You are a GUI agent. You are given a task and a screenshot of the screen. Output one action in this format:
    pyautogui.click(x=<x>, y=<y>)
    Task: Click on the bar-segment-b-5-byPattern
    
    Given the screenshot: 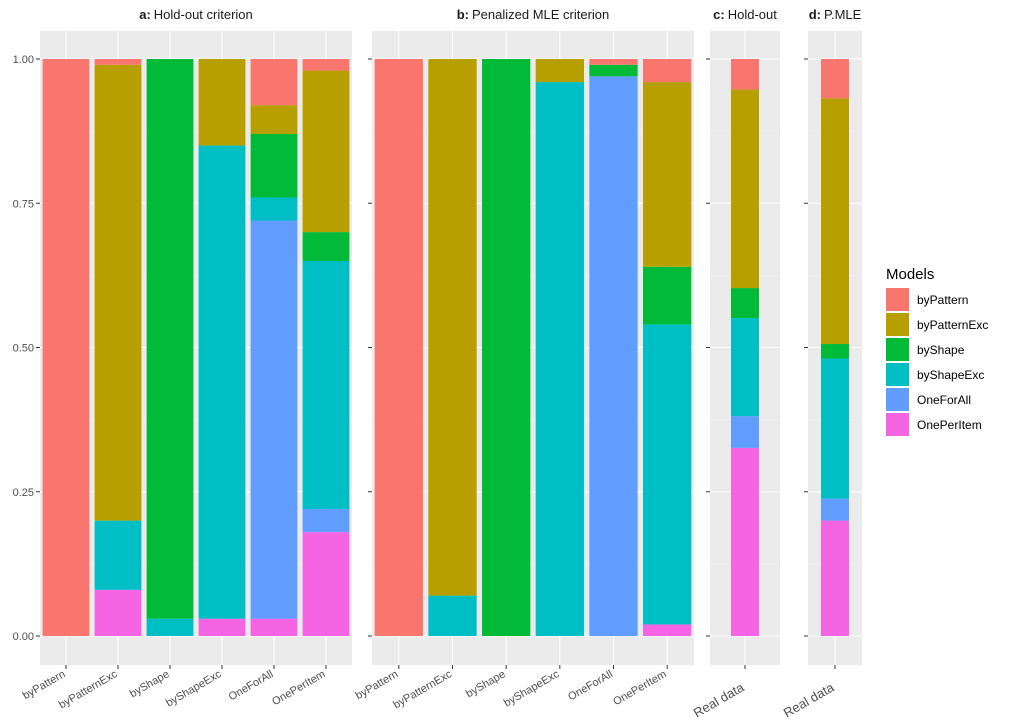 What is the action you would take?
    pyautogui.click(x=667, y=71)
    